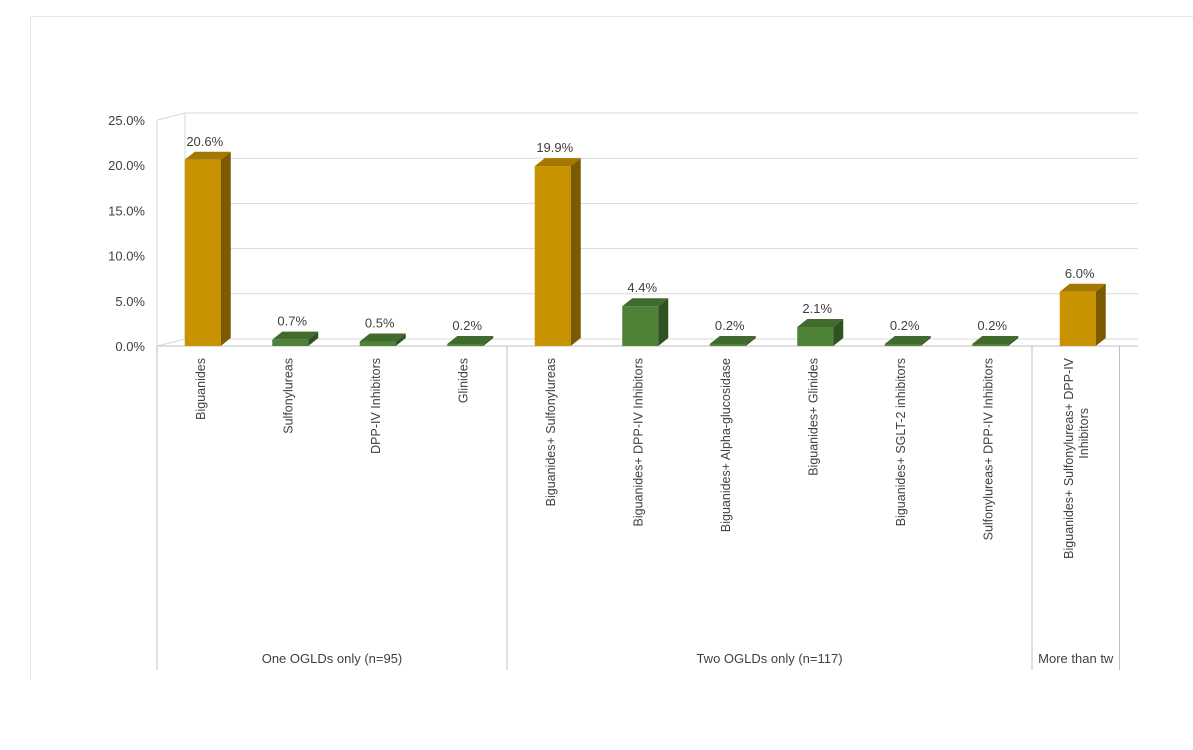 The width and height of the screenshot is (1193, 750). What do you see at coordinates (769, 658) in the screenshot?
I see `group-label: Two OGLDs only (n=117)` at bounding box center [769, 658].